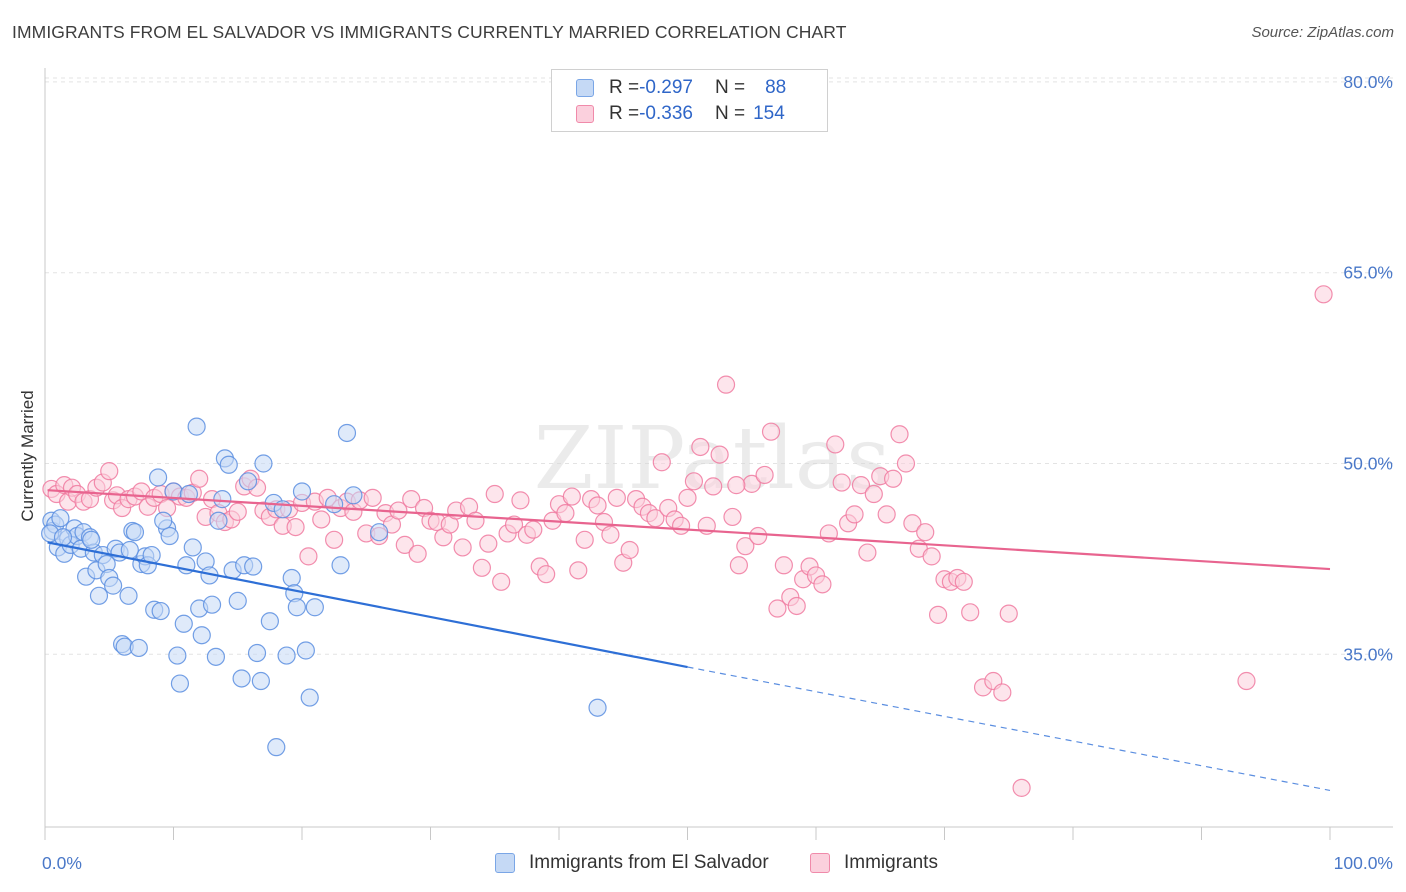  Describe the element at coordinates (776, 87) in the screenshot. I see `n-value: 88` at that location.